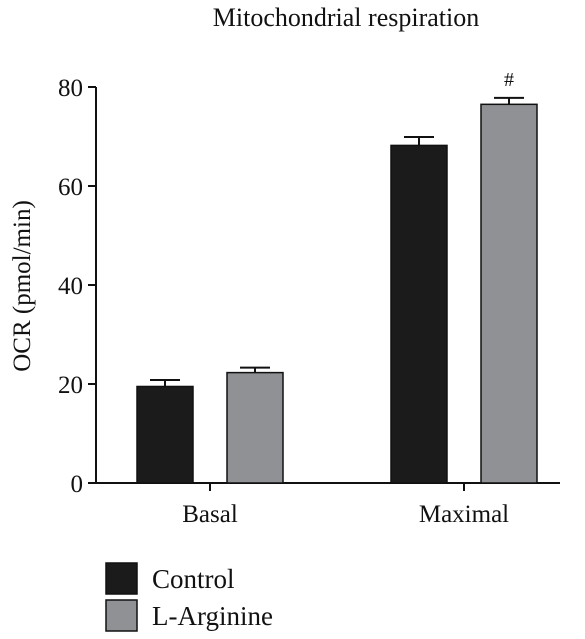  What do you see at coordinates (255, 427) in the screenshot?
I see `bar-l-arginine-basal` at bounding box center [255, 427].